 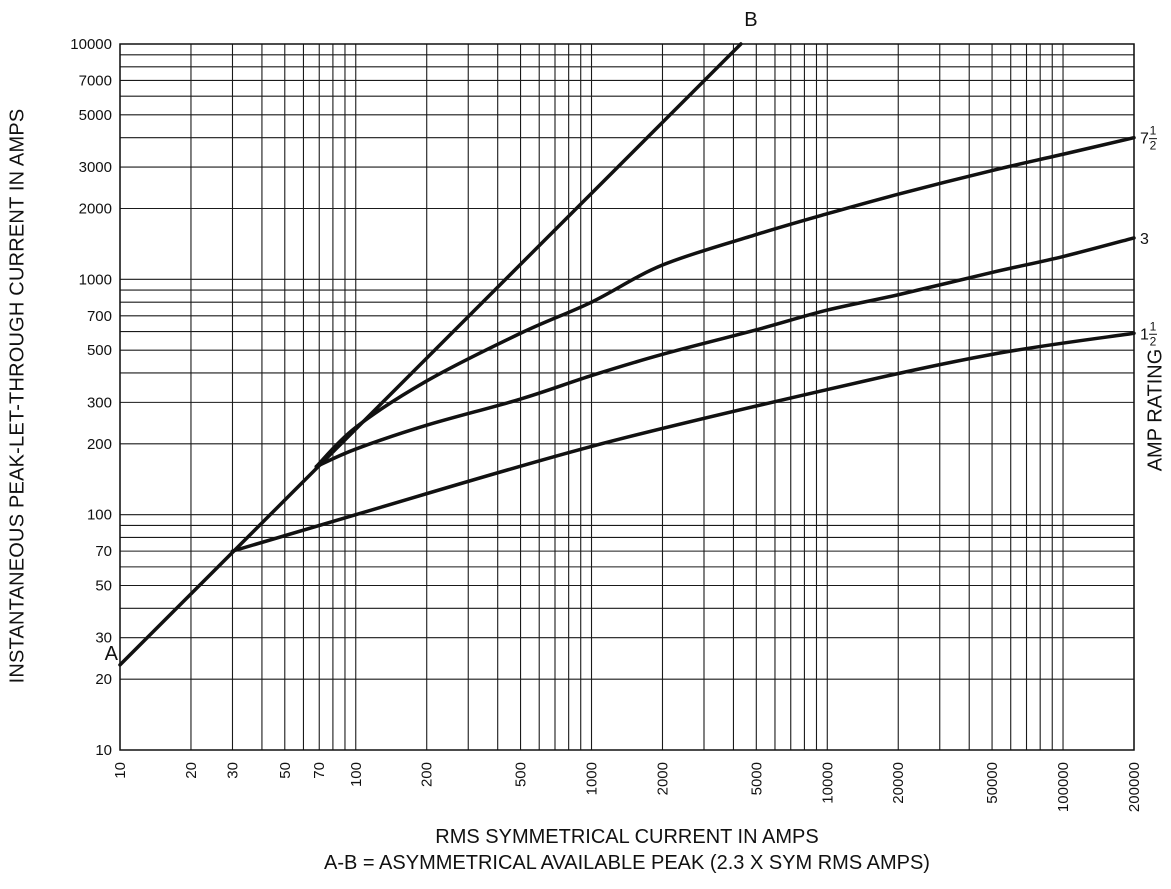 I want to click on x-axis-label: RMS SYMMETRICAL CURRENT IN AMPS, so click(x=627, y=837).